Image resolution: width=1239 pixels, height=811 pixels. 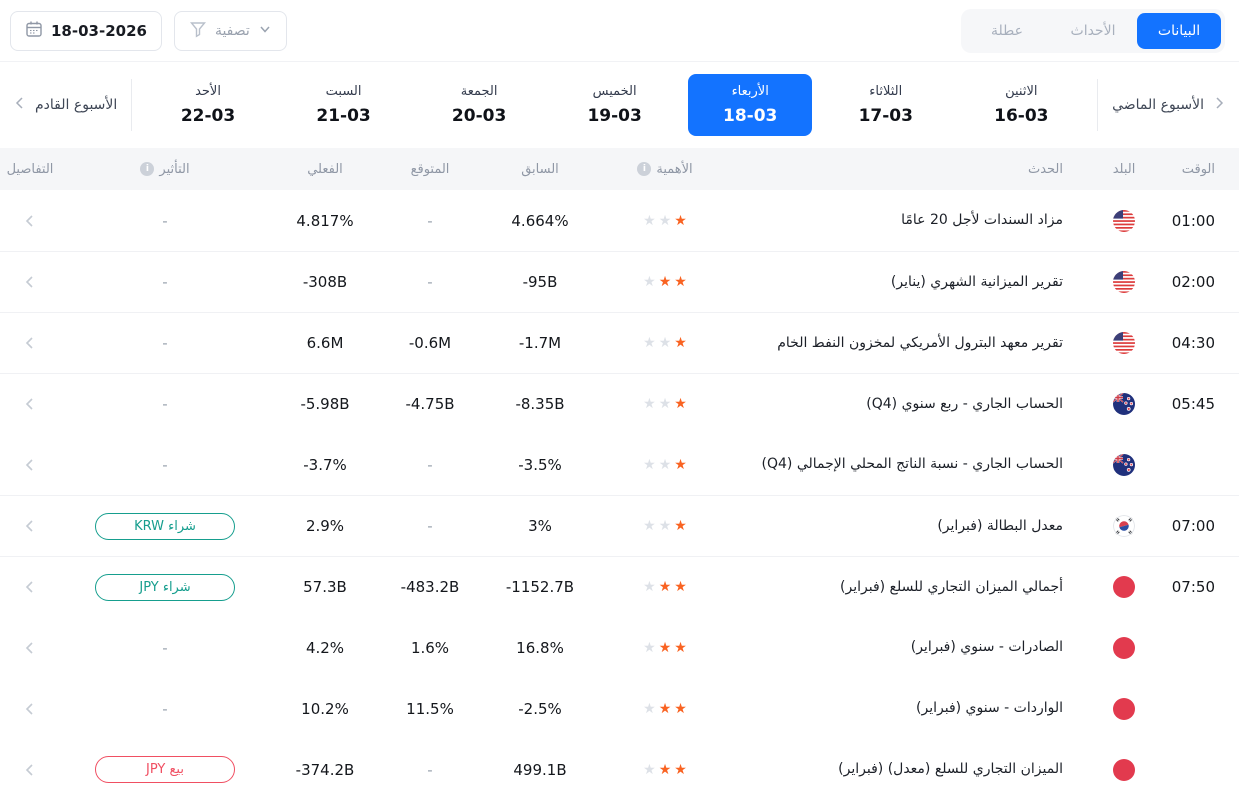 I want to click on day-name: الأربعاء, so click(x=750, y=91).